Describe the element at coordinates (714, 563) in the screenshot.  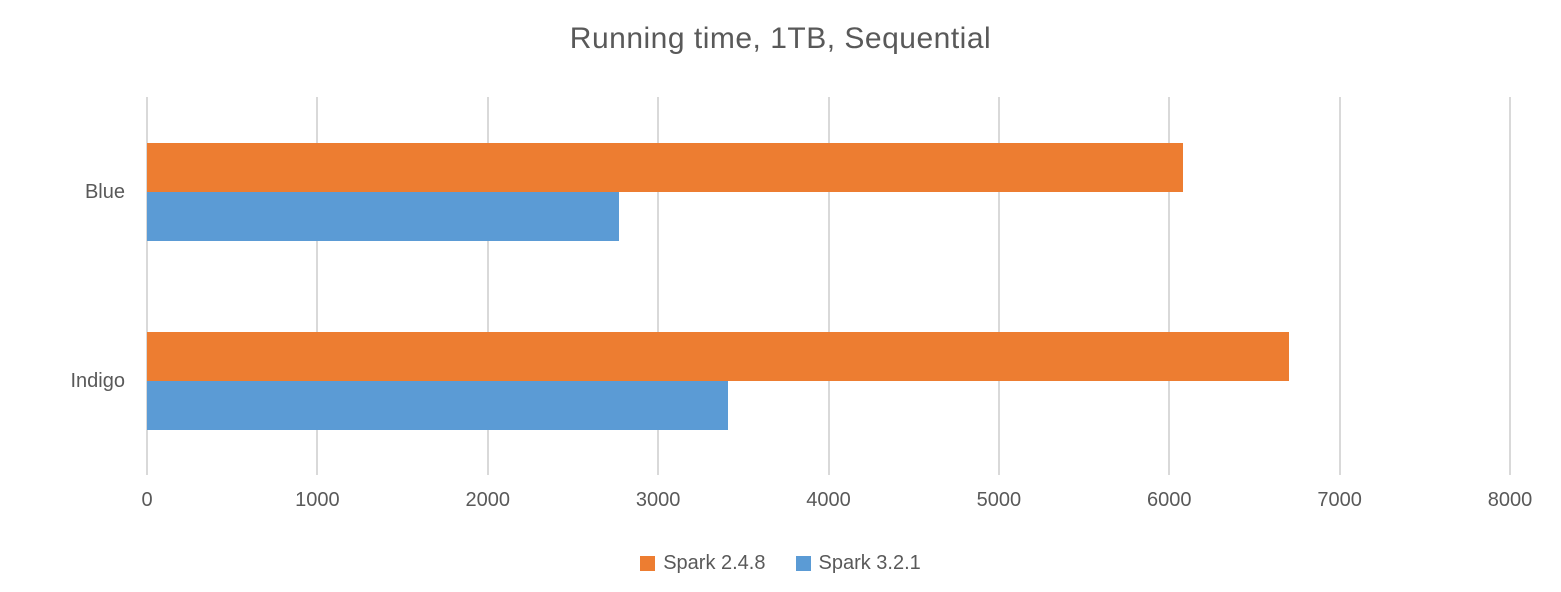
I see `legend-label-spark-2-4-8: Spark 2.4.8` at that location.